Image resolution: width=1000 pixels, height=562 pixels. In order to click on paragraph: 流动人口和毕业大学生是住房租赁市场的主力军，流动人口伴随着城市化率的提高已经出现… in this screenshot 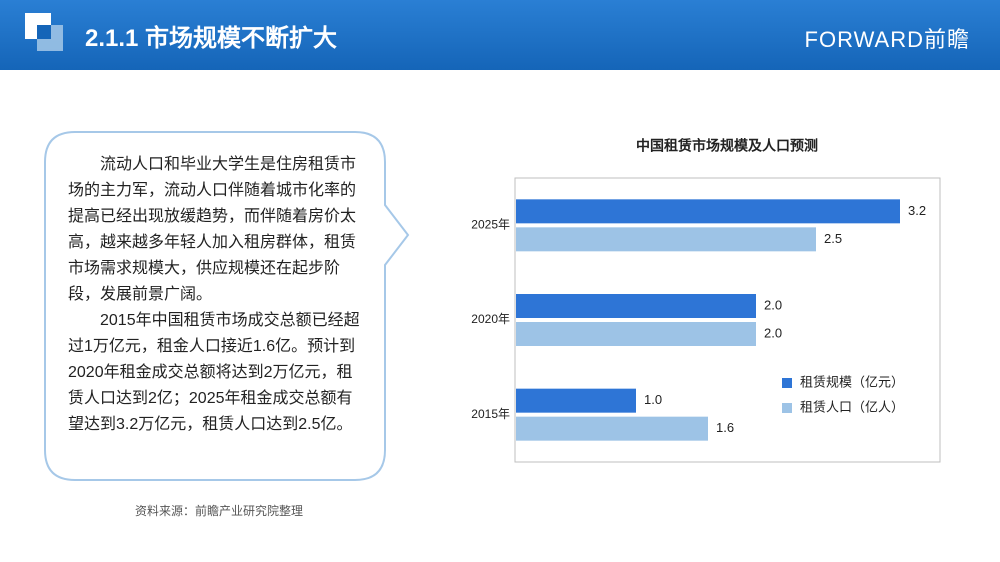, I will do `click(212, 229)`.